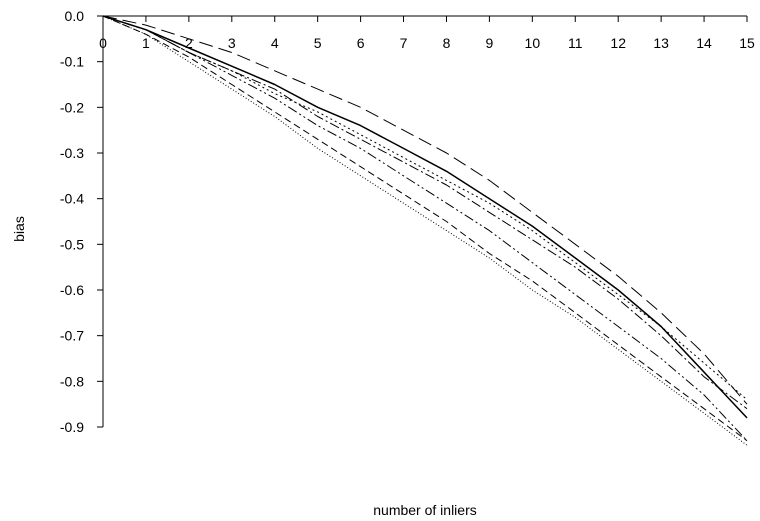 The image size is (760, 521). What do you see at coordinates (575, 43) in the screenshot?
I see `x-tick-label: 11` at bounding box center [575, 43].